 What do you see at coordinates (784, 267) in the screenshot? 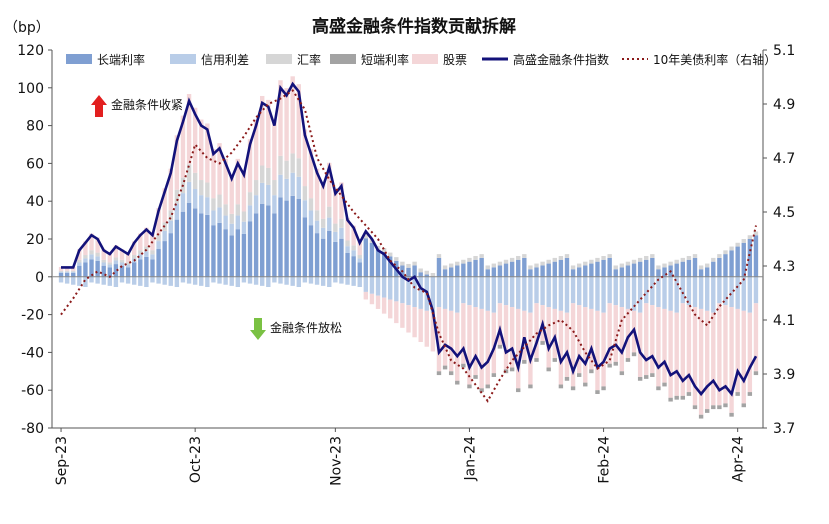
I see `y2-tick-label: 4.3` at bounding box center [784, 267].